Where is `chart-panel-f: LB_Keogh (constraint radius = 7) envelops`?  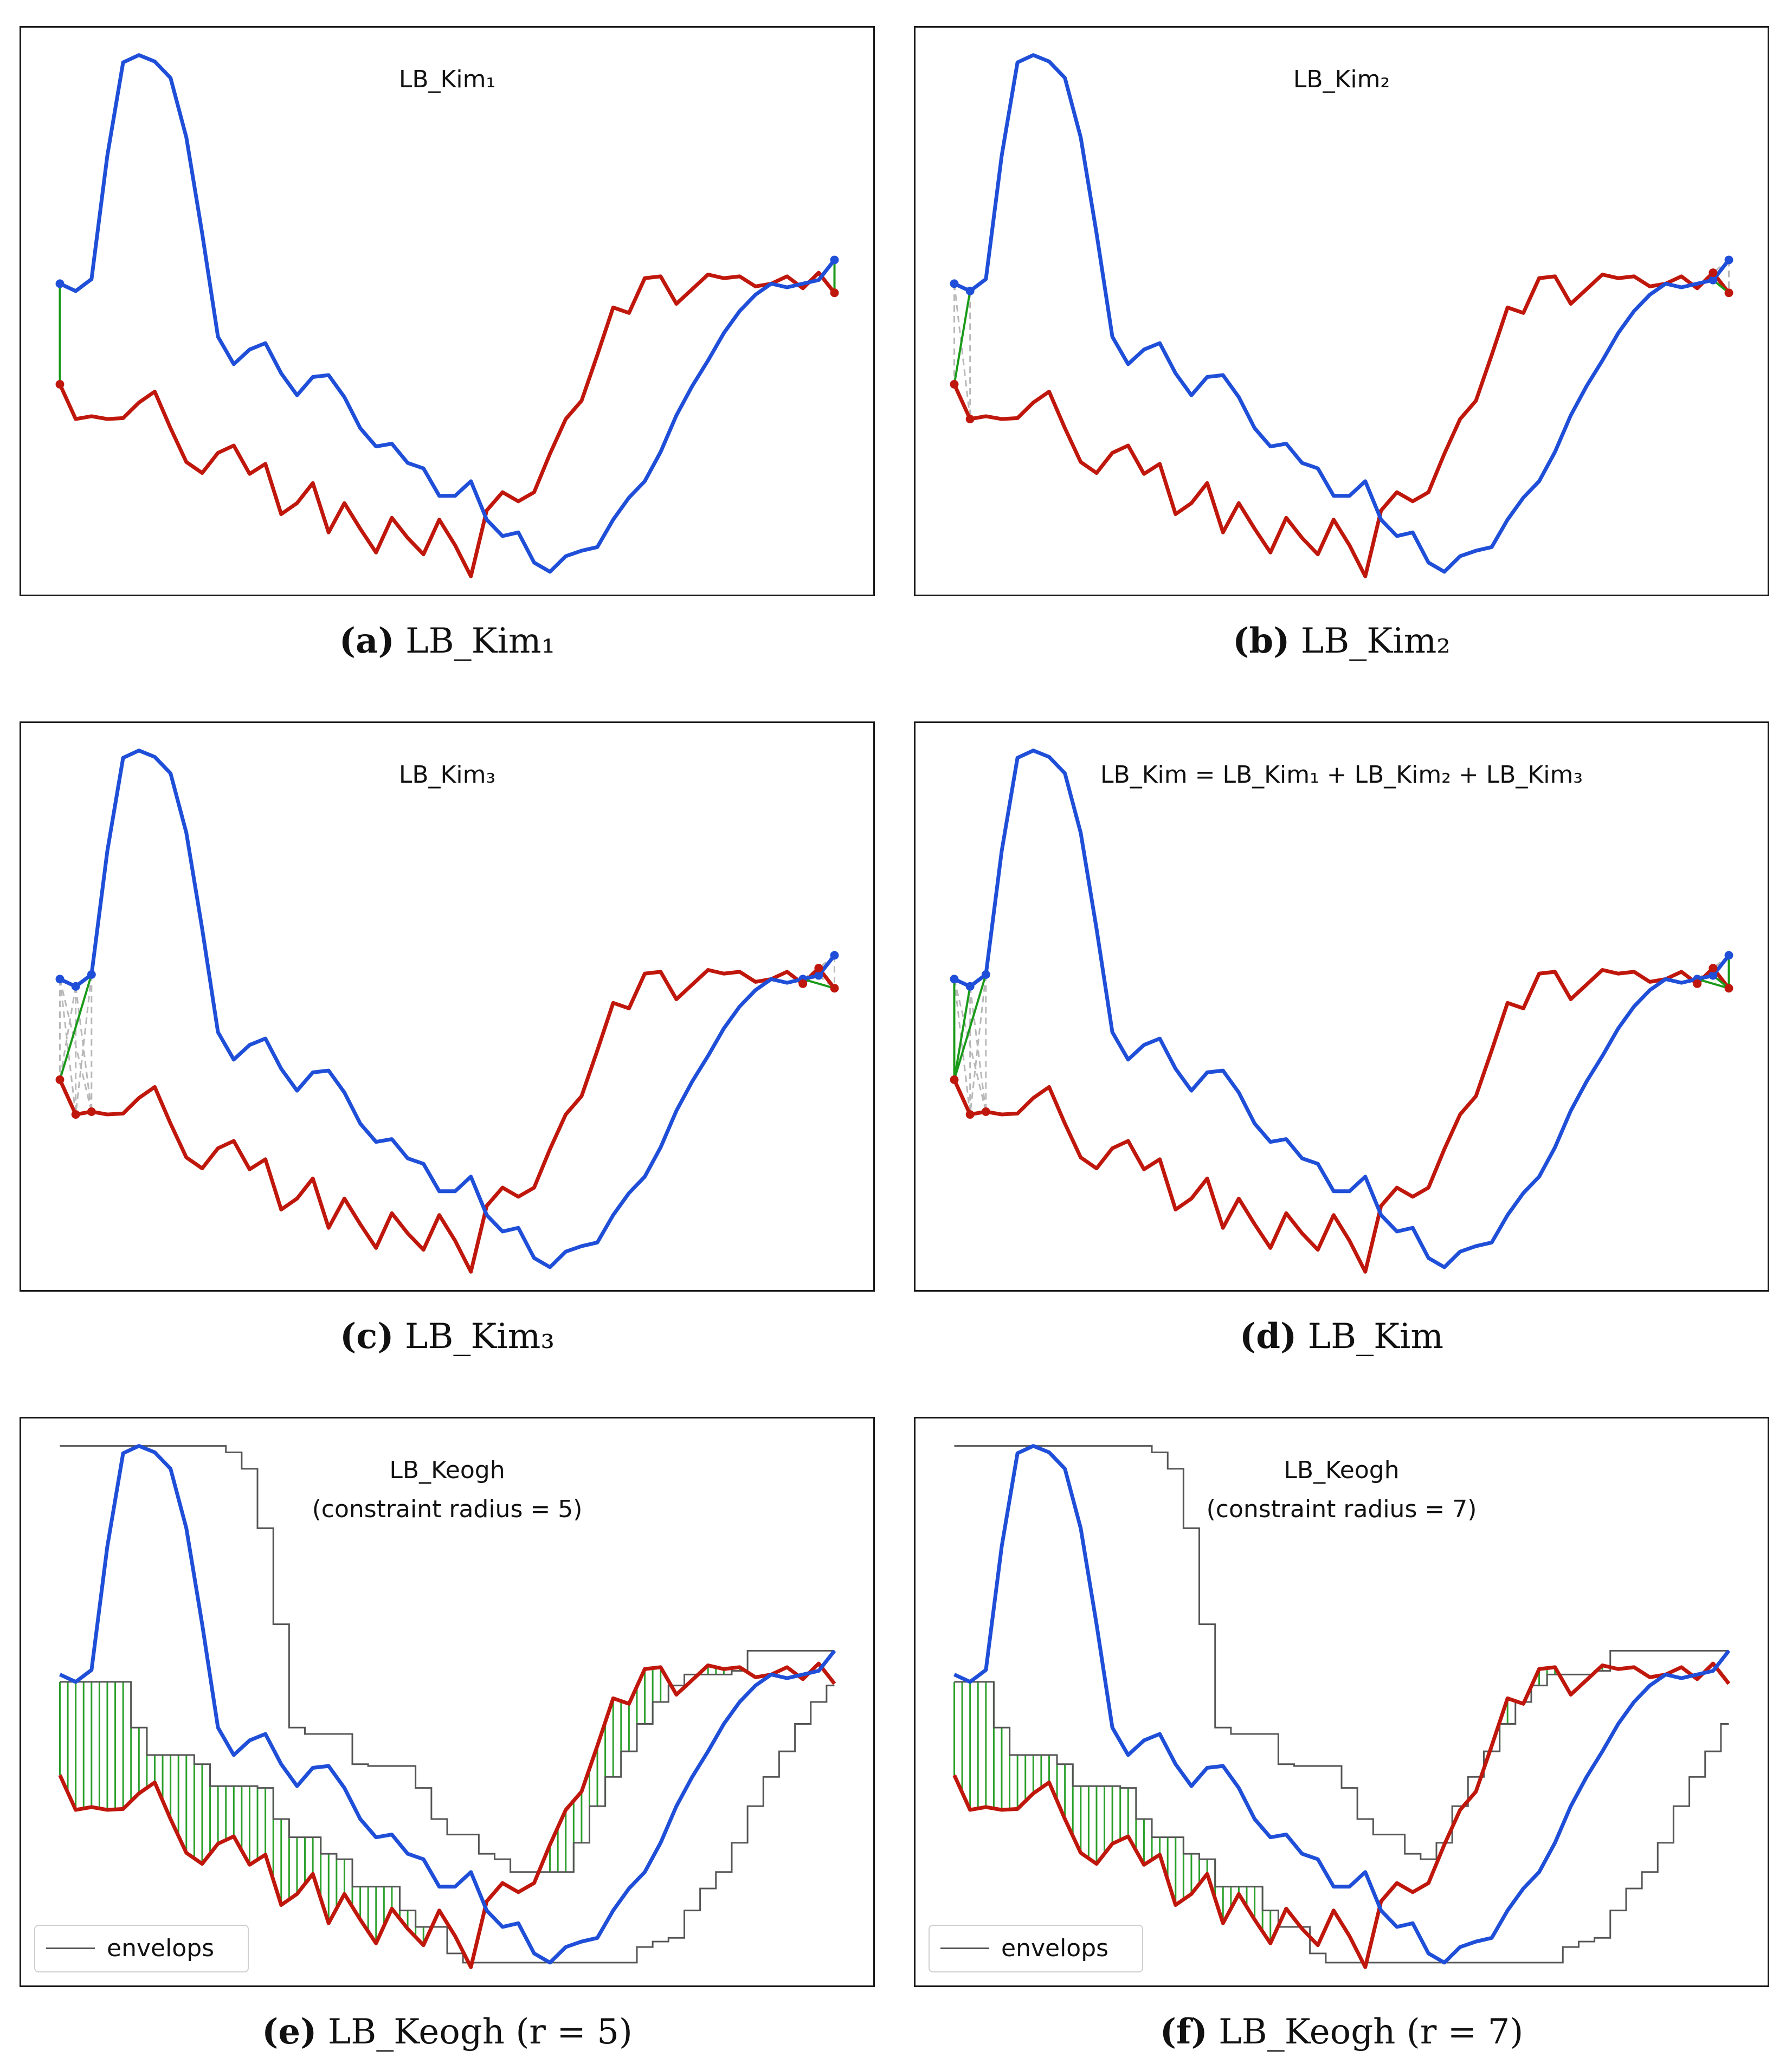 chart-panel-f: LB_Keogh (constraint radius = 7) envelops is located at coordinates (1341, 1702).